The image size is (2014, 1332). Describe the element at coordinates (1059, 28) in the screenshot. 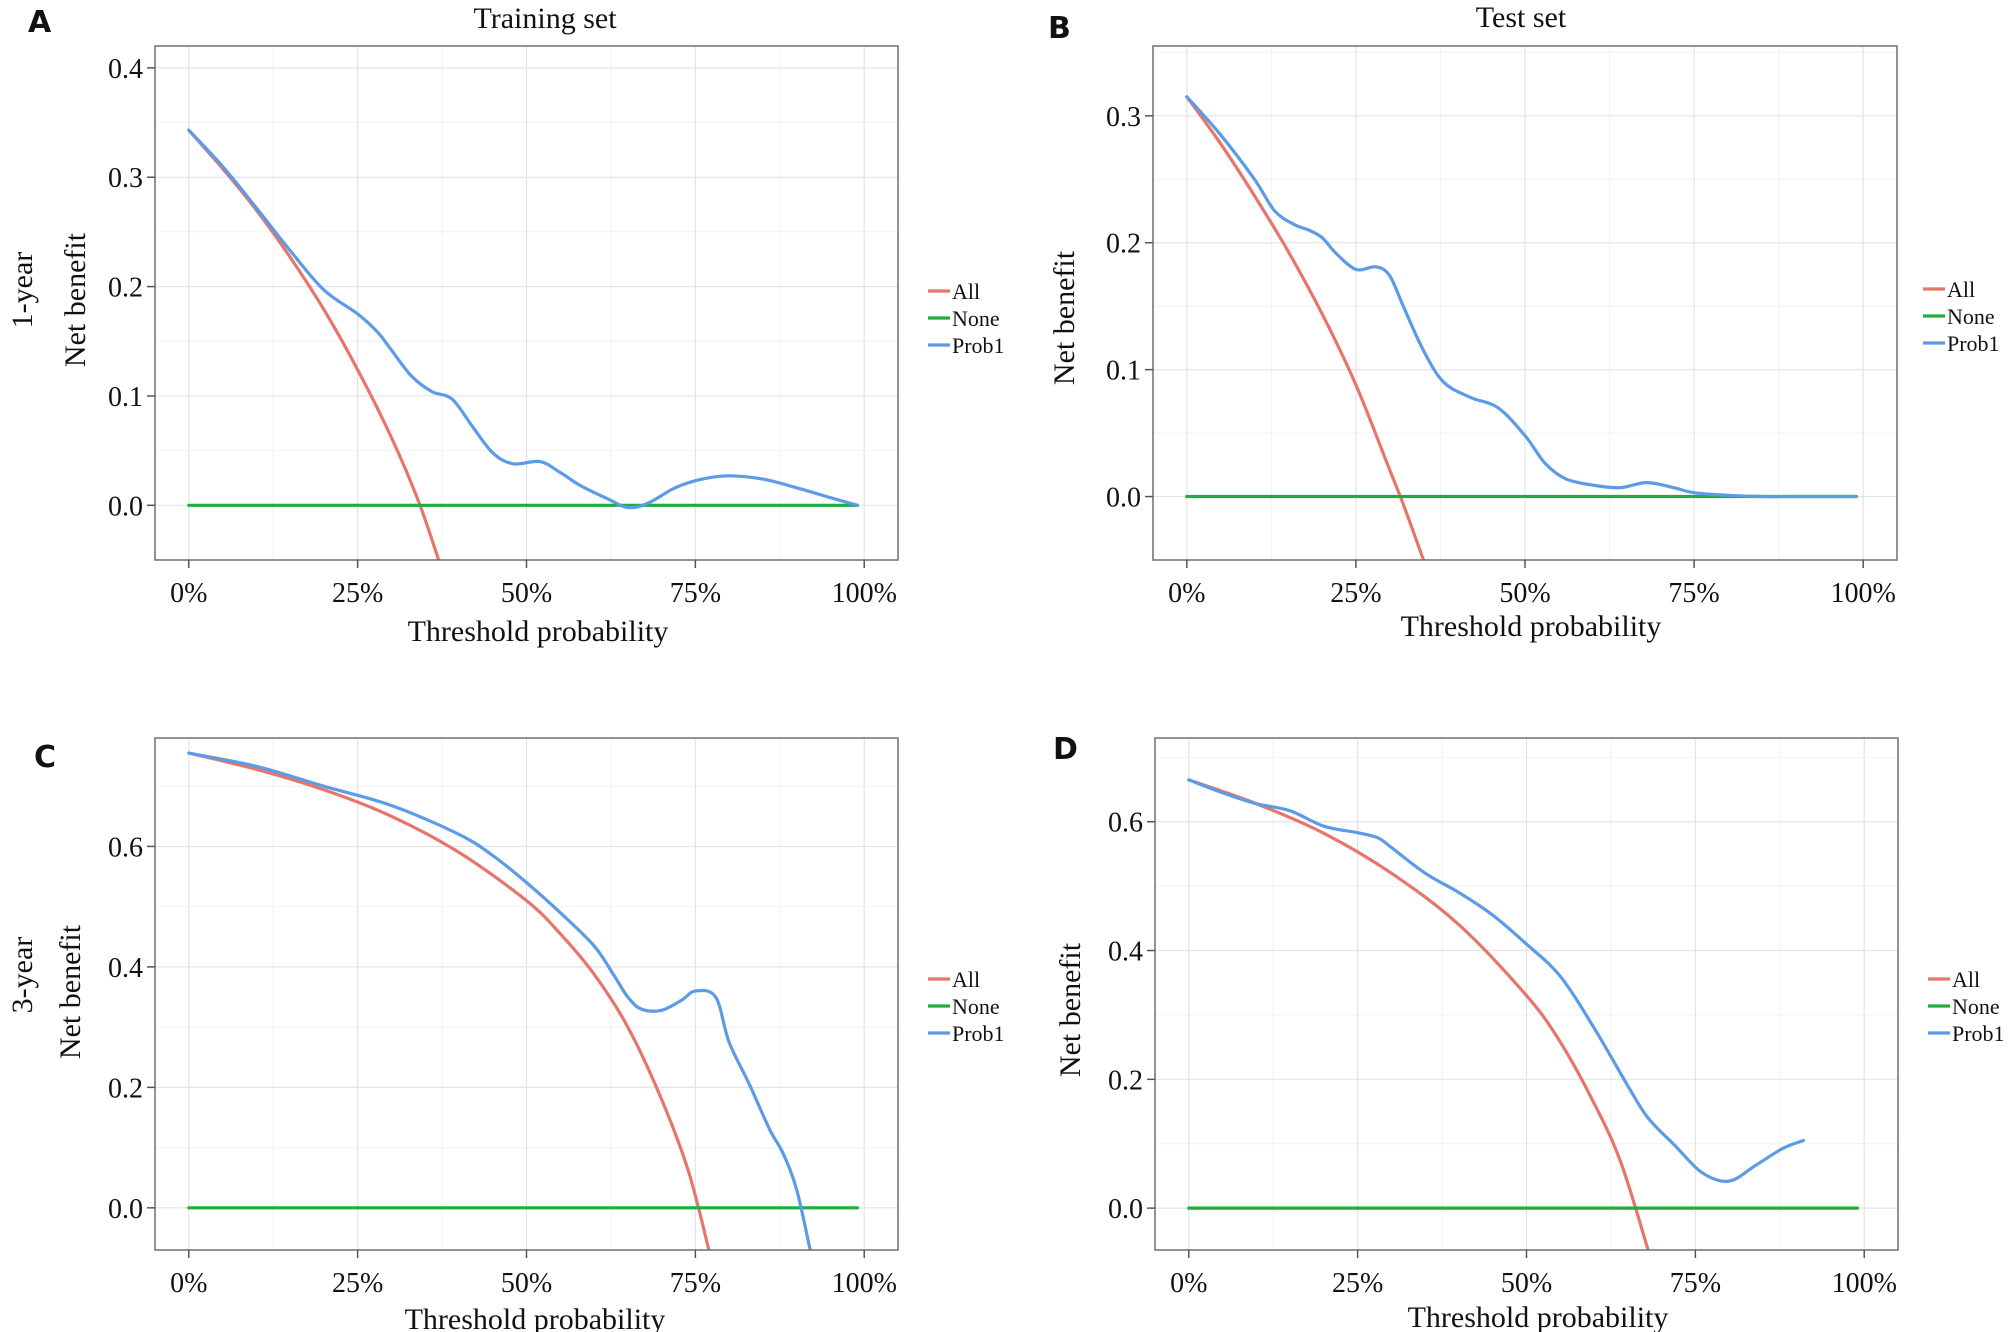

I see `panel-letter: B` at that location.